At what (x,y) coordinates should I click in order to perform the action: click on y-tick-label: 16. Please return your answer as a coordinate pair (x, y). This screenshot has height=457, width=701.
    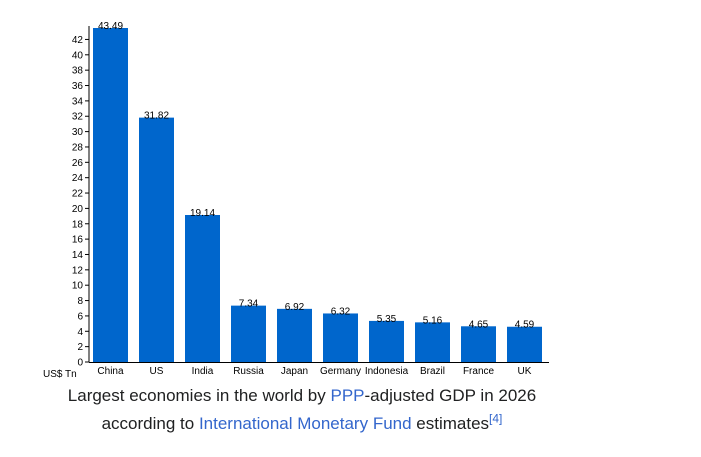
    Looking at the image, I should click on (78, 240).